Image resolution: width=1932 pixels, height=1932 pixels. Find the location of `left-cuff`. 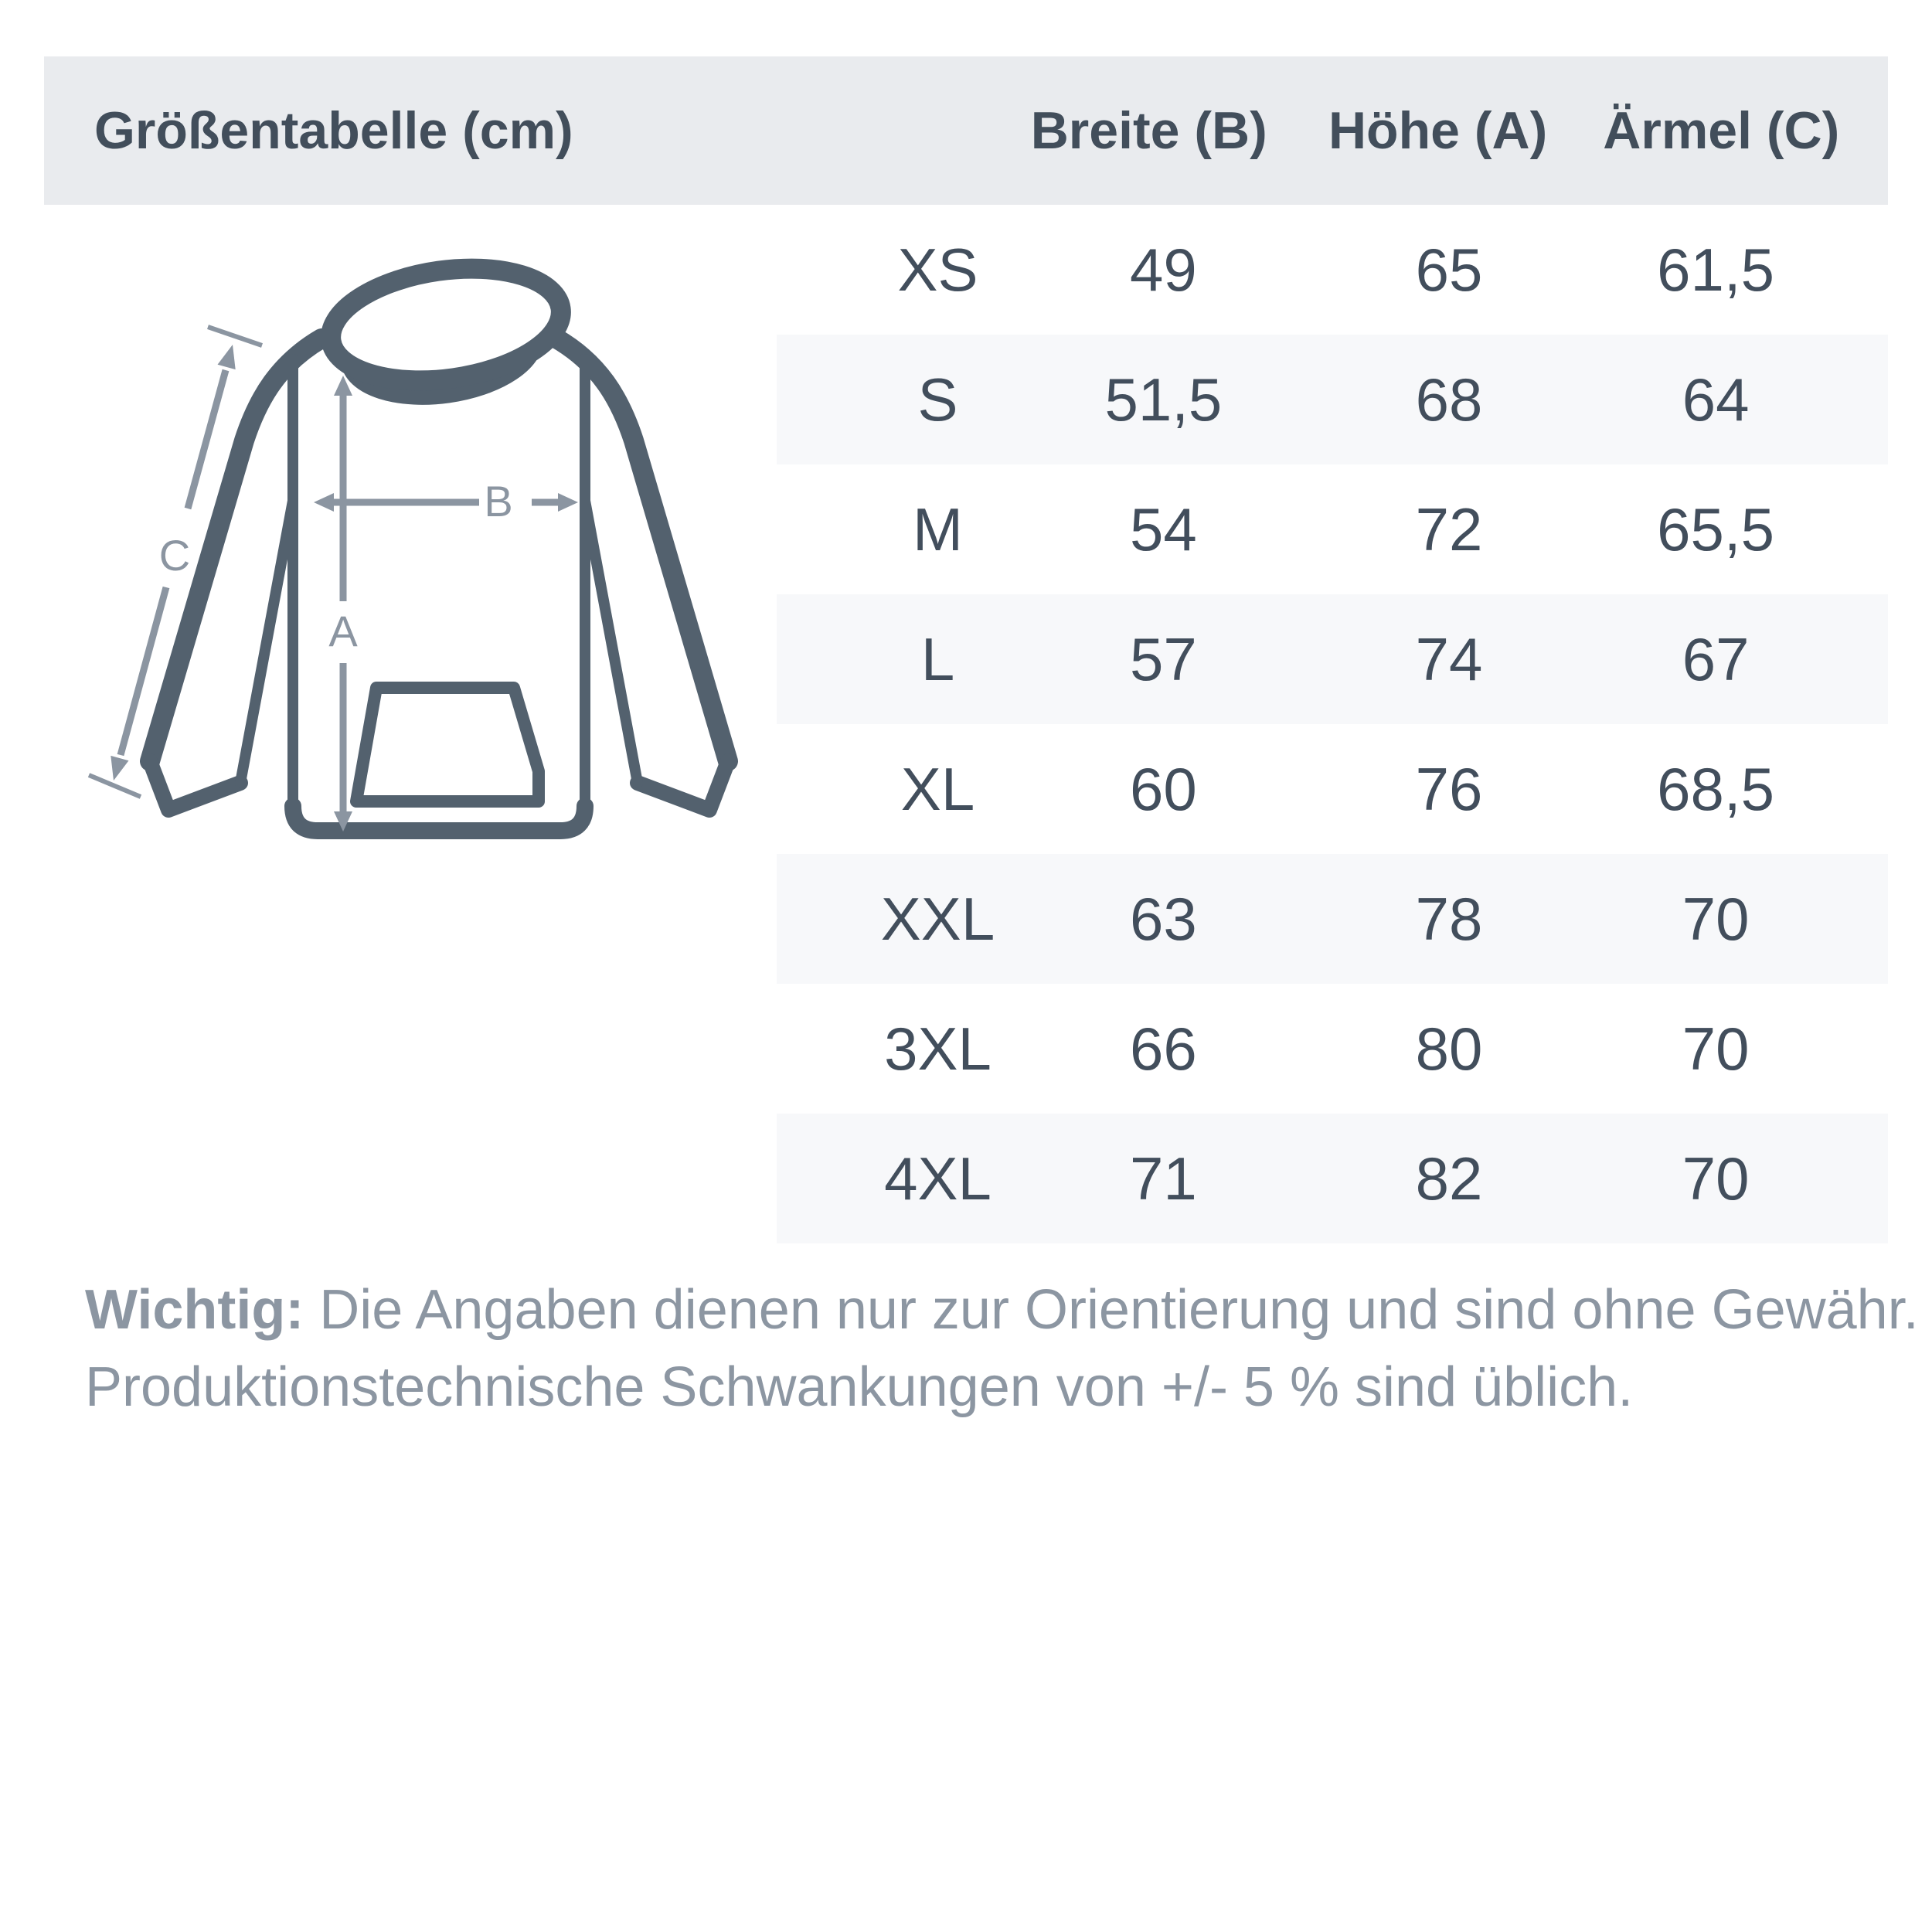

left-cuff is located at coordinates (195, 786).